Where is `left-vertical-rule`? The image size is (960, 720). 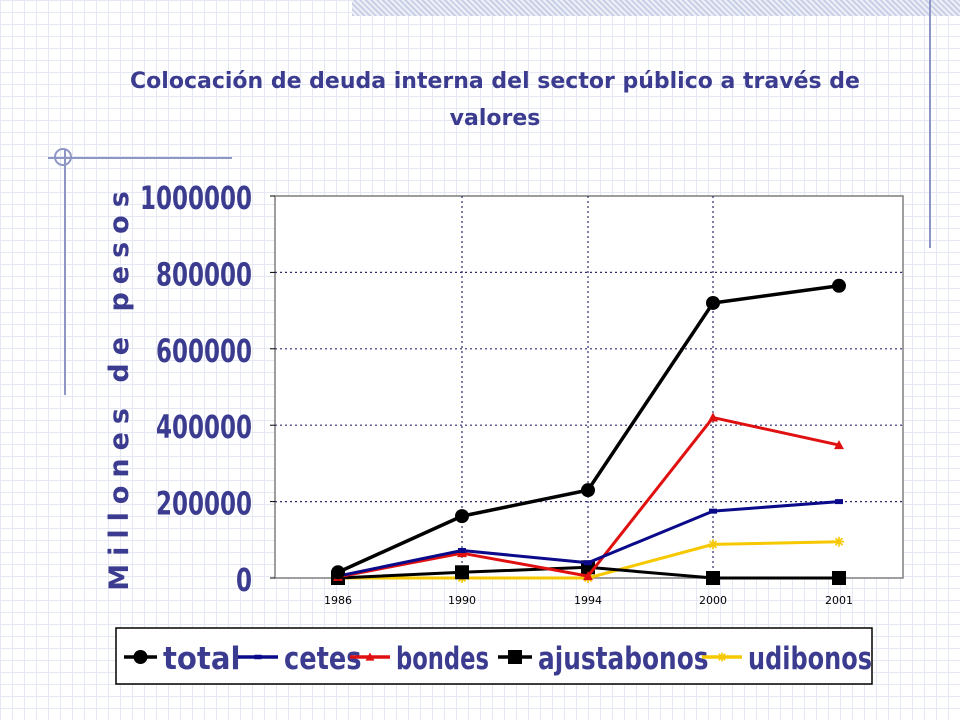 left-vertical-rule is located at coordinates (65, 272).